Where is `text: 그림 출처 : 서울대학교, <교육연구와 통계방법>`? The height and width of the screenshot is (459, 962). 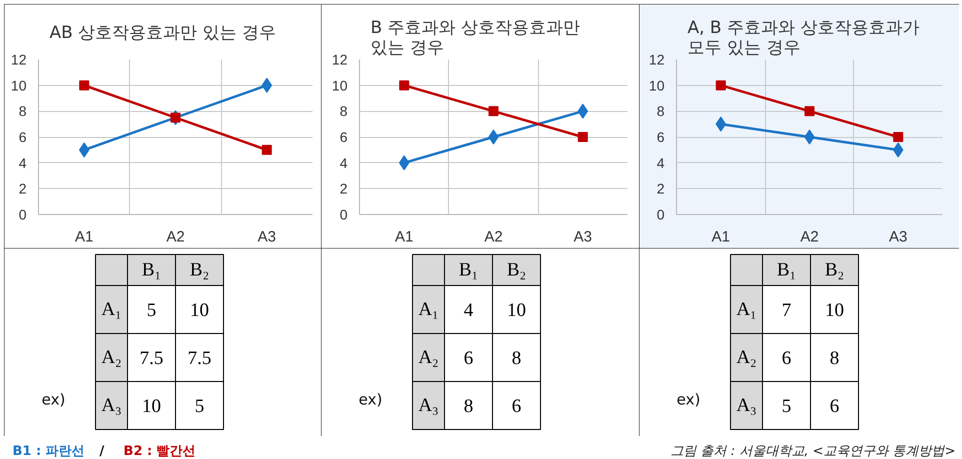
text: 그림 출처 : 서울대학교, <교육연구와 통계방법> is located at coordinates (813, 451).